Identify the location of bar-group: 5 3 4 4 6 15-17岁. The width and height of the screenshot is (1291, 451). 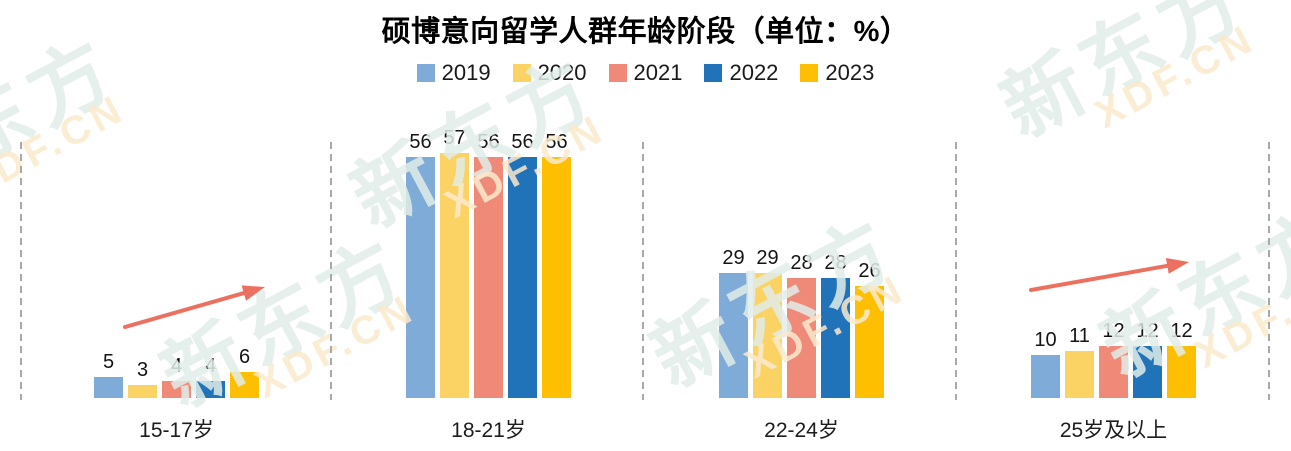
(176, 276).